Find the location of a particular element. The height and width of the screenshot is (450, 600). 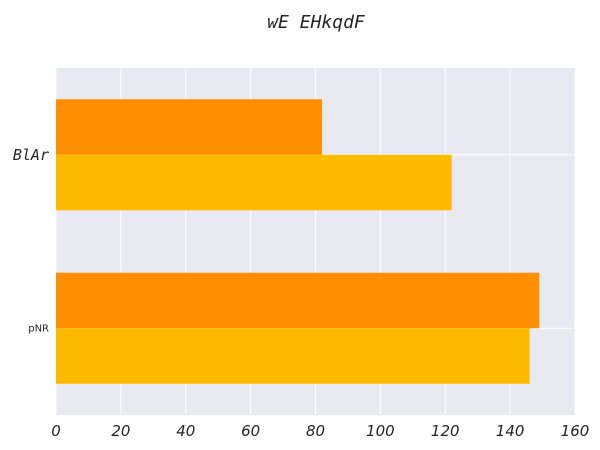

x-tick-label: 120 is located at coordinates (445, 431).